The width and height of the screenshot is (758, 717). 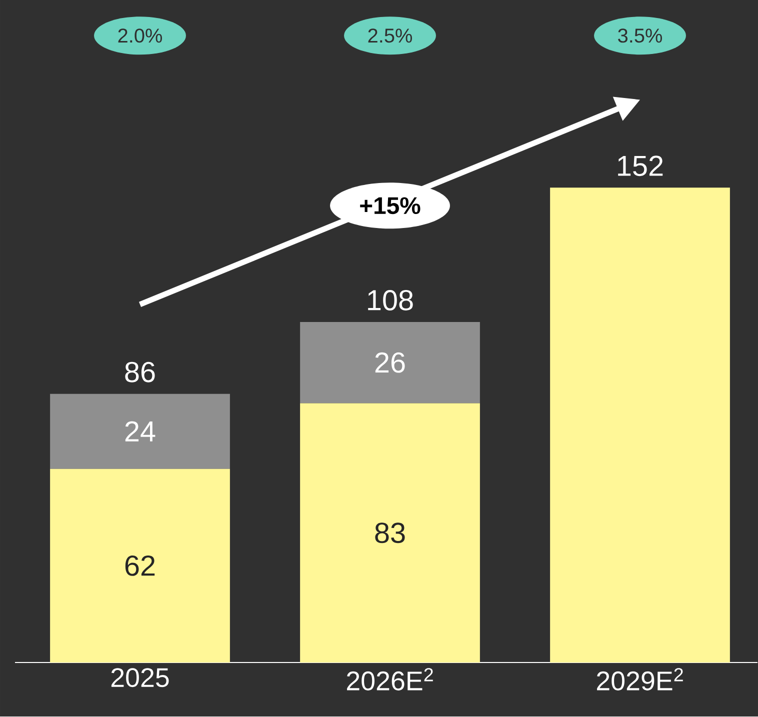 I want to click on text: 2.5%, so click(x=390, y=35).